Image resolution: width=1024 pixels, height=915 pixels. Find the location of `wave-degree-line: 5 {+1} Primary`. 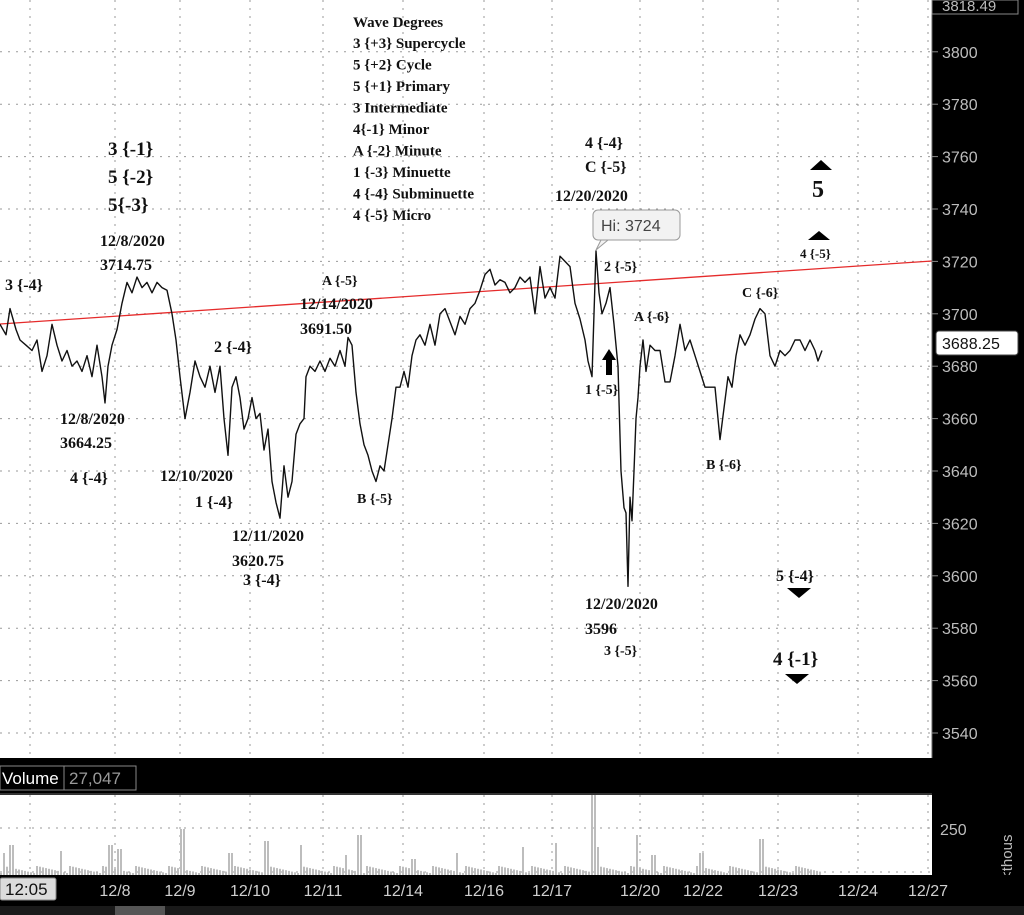

wave-degree-line: 5 {+1} Primary is located at coordinates (402, 87).